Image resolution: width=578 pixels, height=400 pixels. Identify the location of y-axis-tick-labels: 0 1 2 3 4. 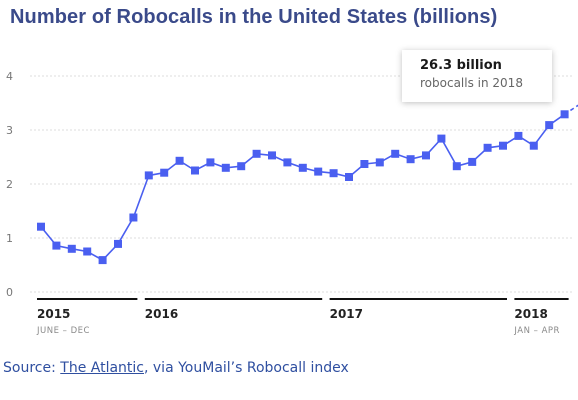
(9, 184).